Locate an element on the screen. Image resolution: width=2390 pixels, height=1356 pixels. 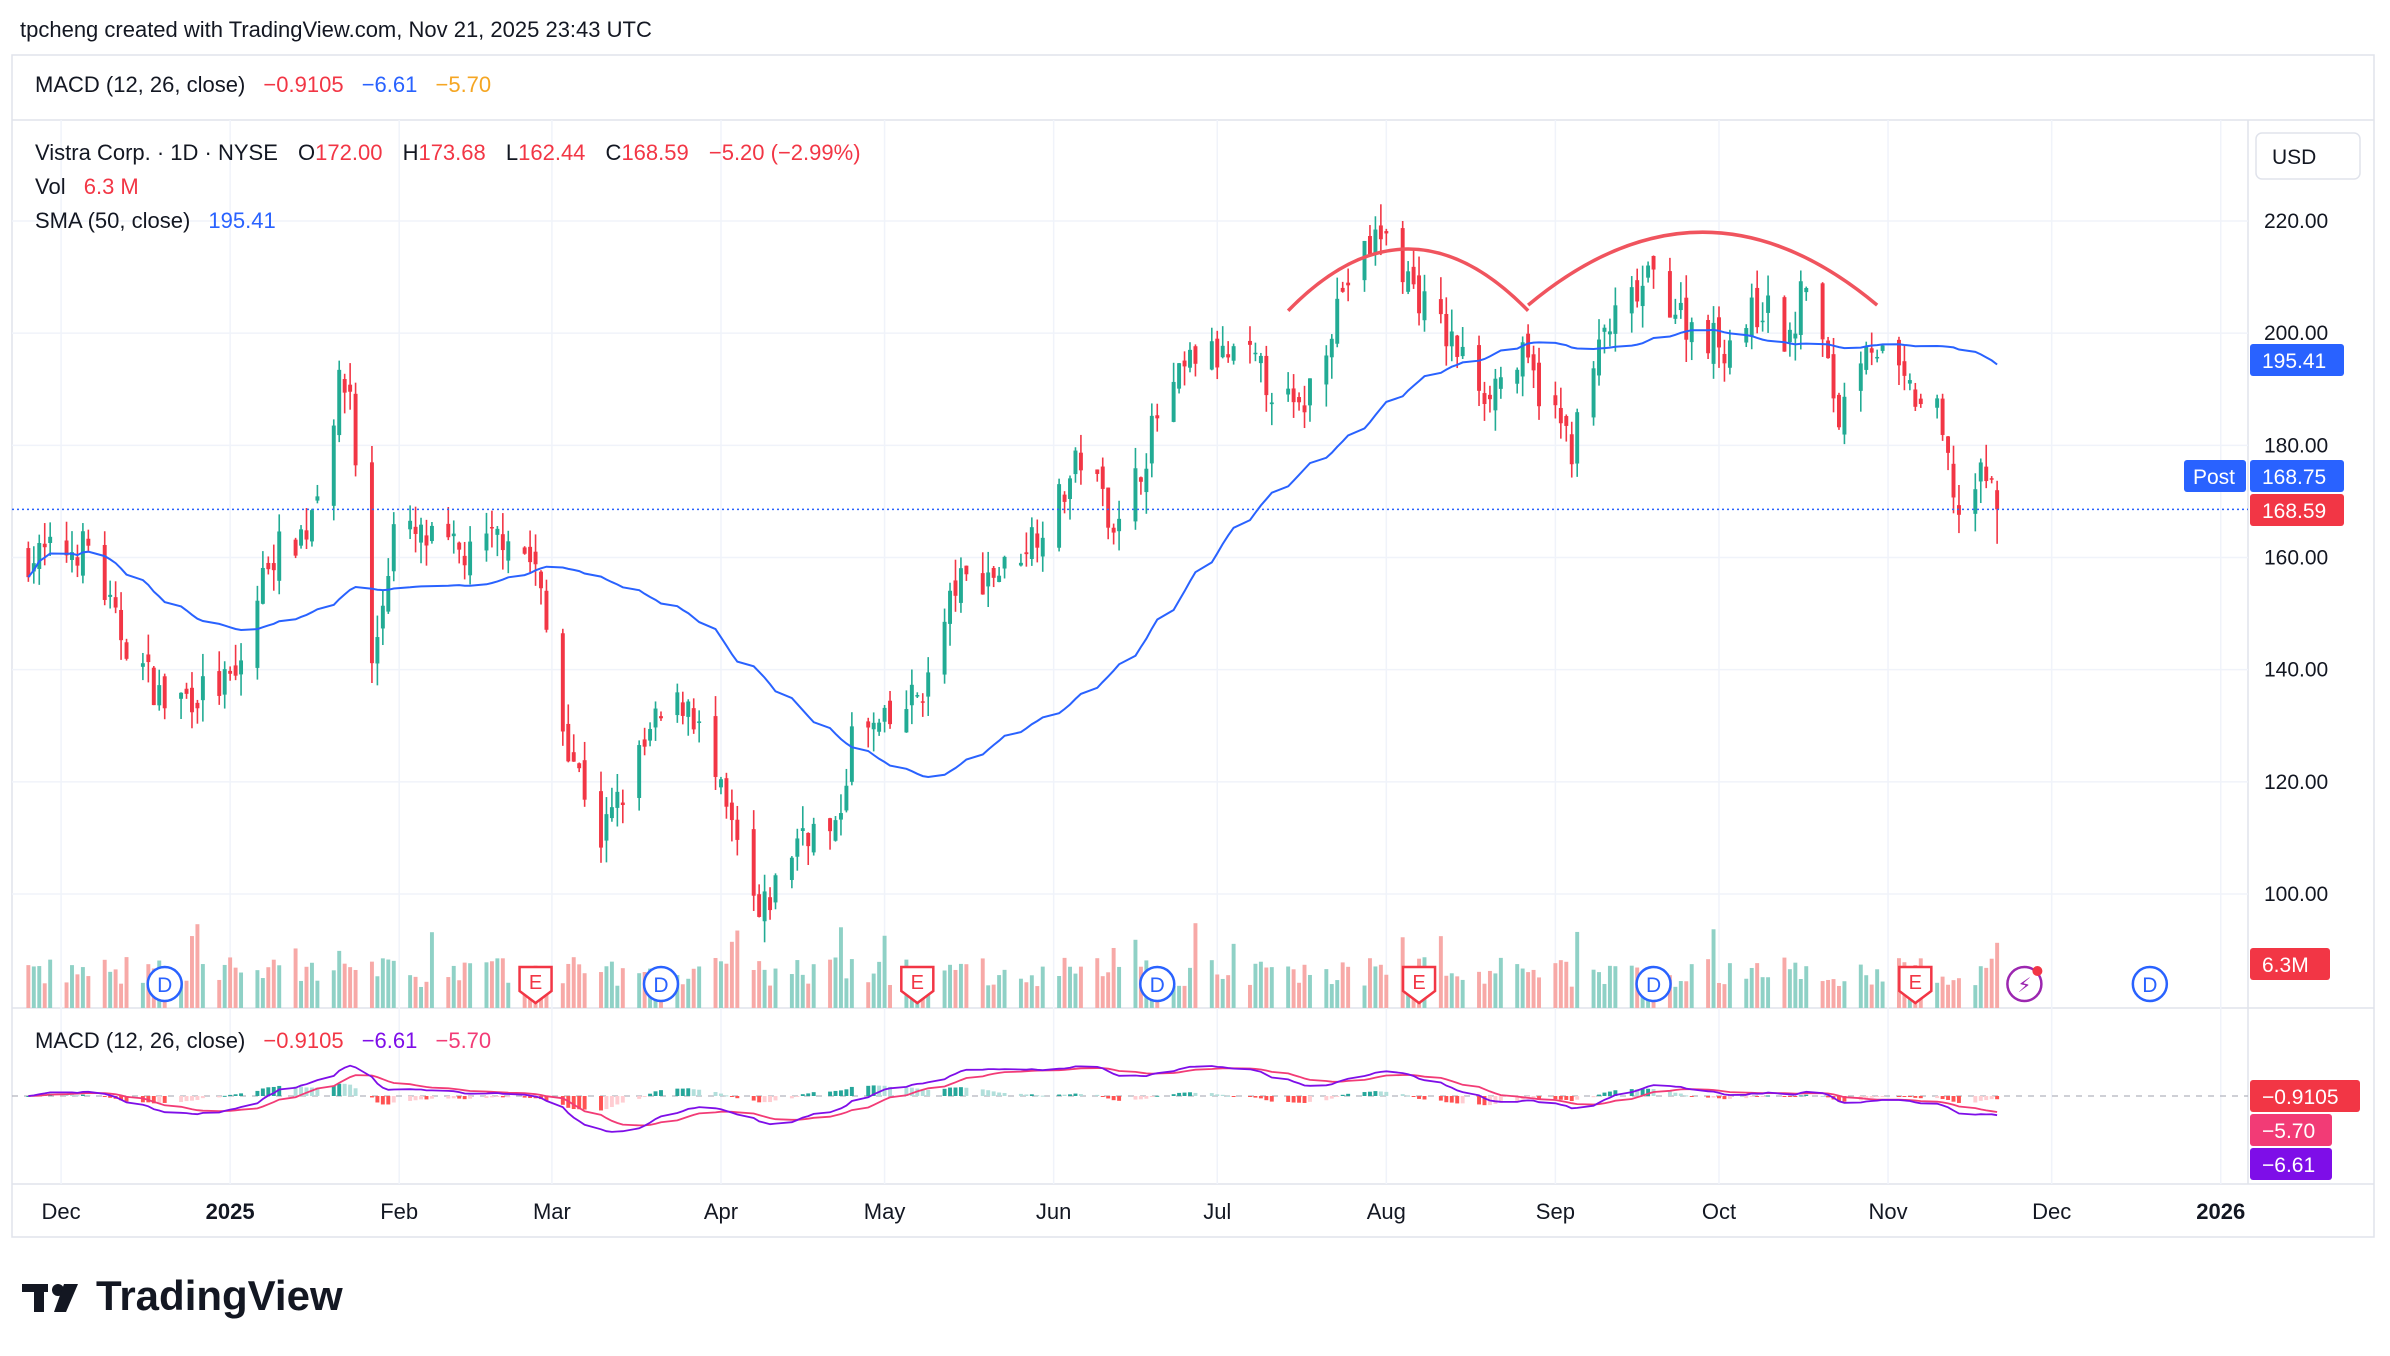
earnings-marker-icon is located at coordinates (1419, 985).